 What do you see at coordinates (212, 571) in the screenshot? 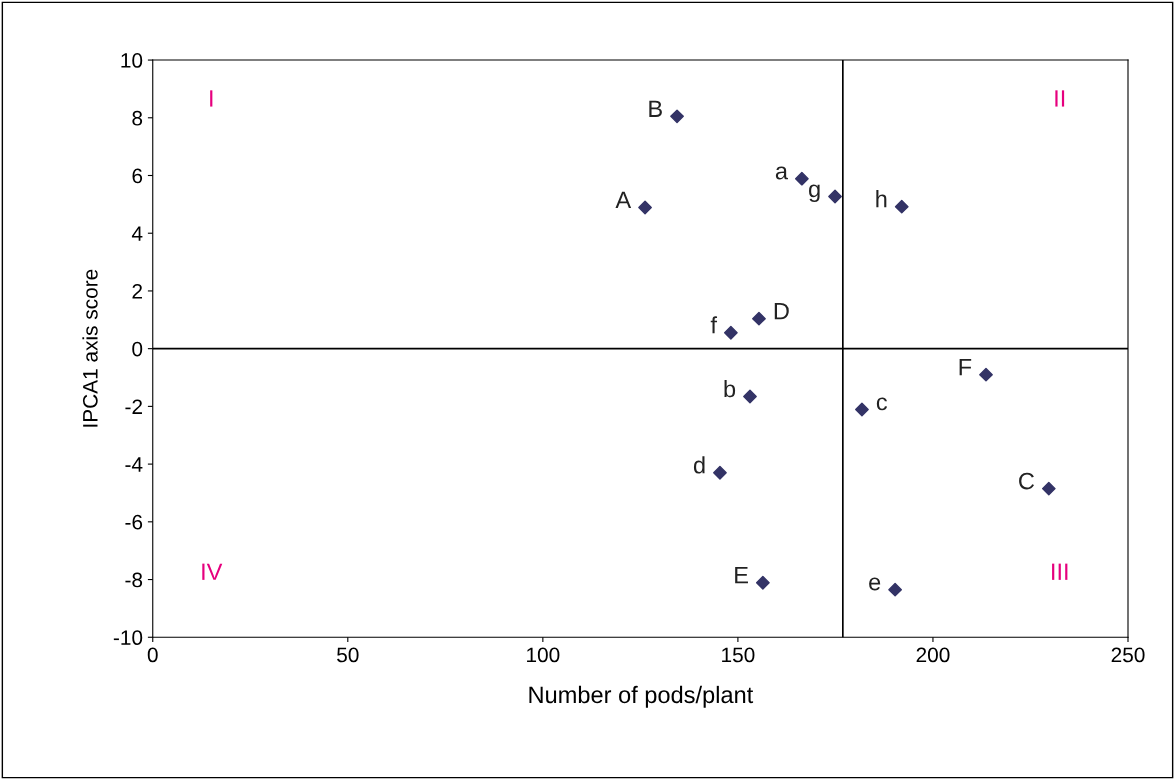
I see `annotation: IV` at bounding box center [212, 571].